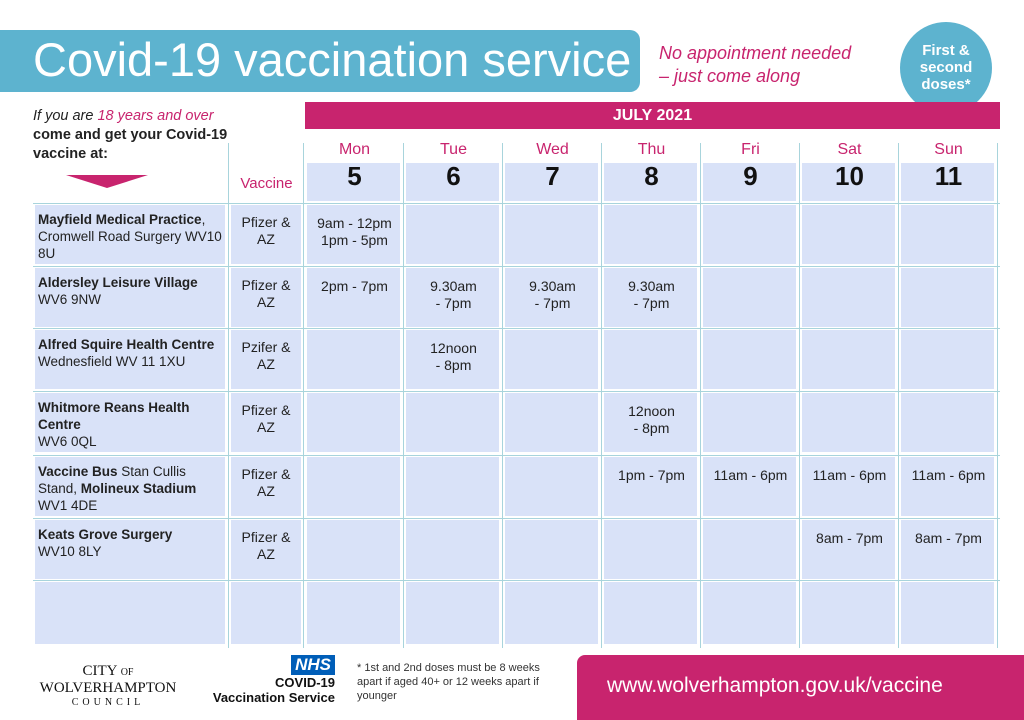 The height and width of the screenshot is (720, 1024). I want to click on opening-time: 11am - 6pm, so click(750, 470).